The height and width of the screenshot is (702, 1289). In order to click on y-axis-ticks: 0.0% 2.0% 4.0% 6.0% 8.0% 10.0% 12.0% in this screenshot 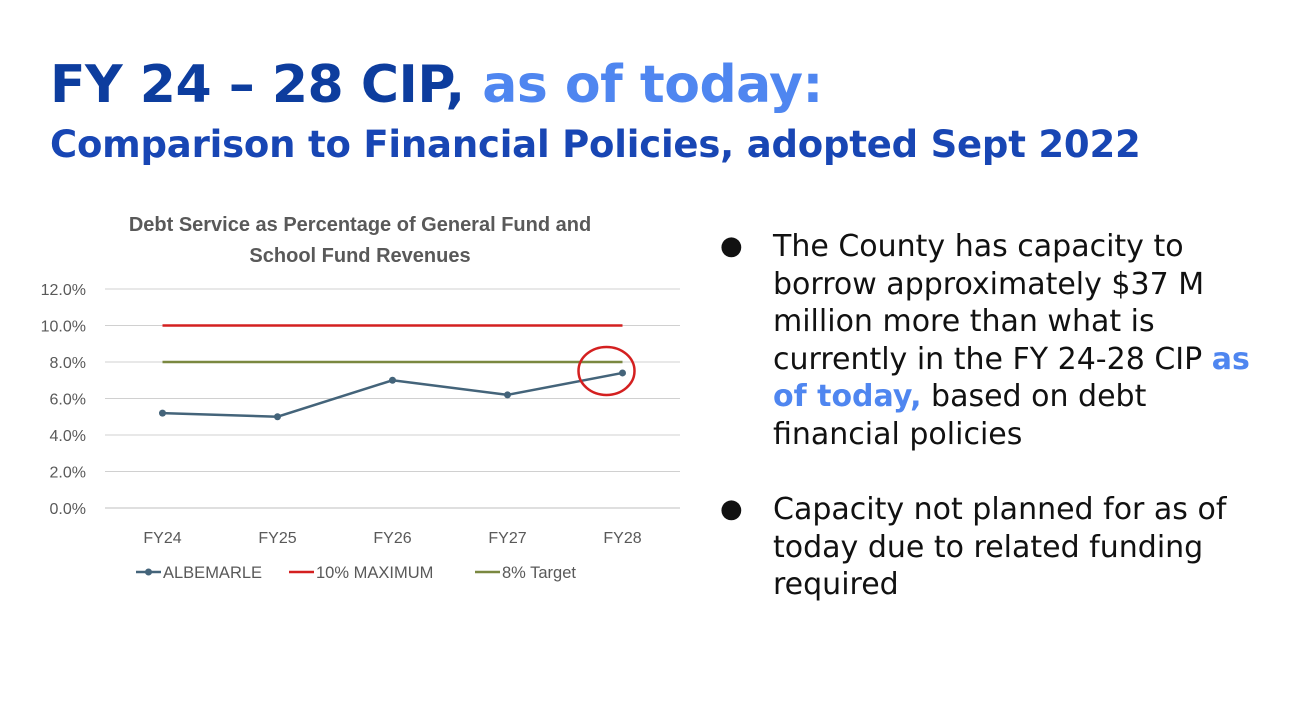, I will do `click(63, 400)`.